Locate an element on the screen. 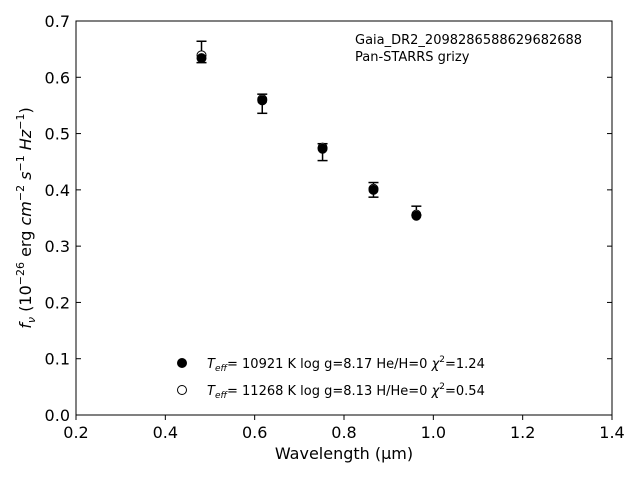 The width and height of the screenshot is (640, 480). y-tick-label: 0.4 is located at coordinates (57, 190).